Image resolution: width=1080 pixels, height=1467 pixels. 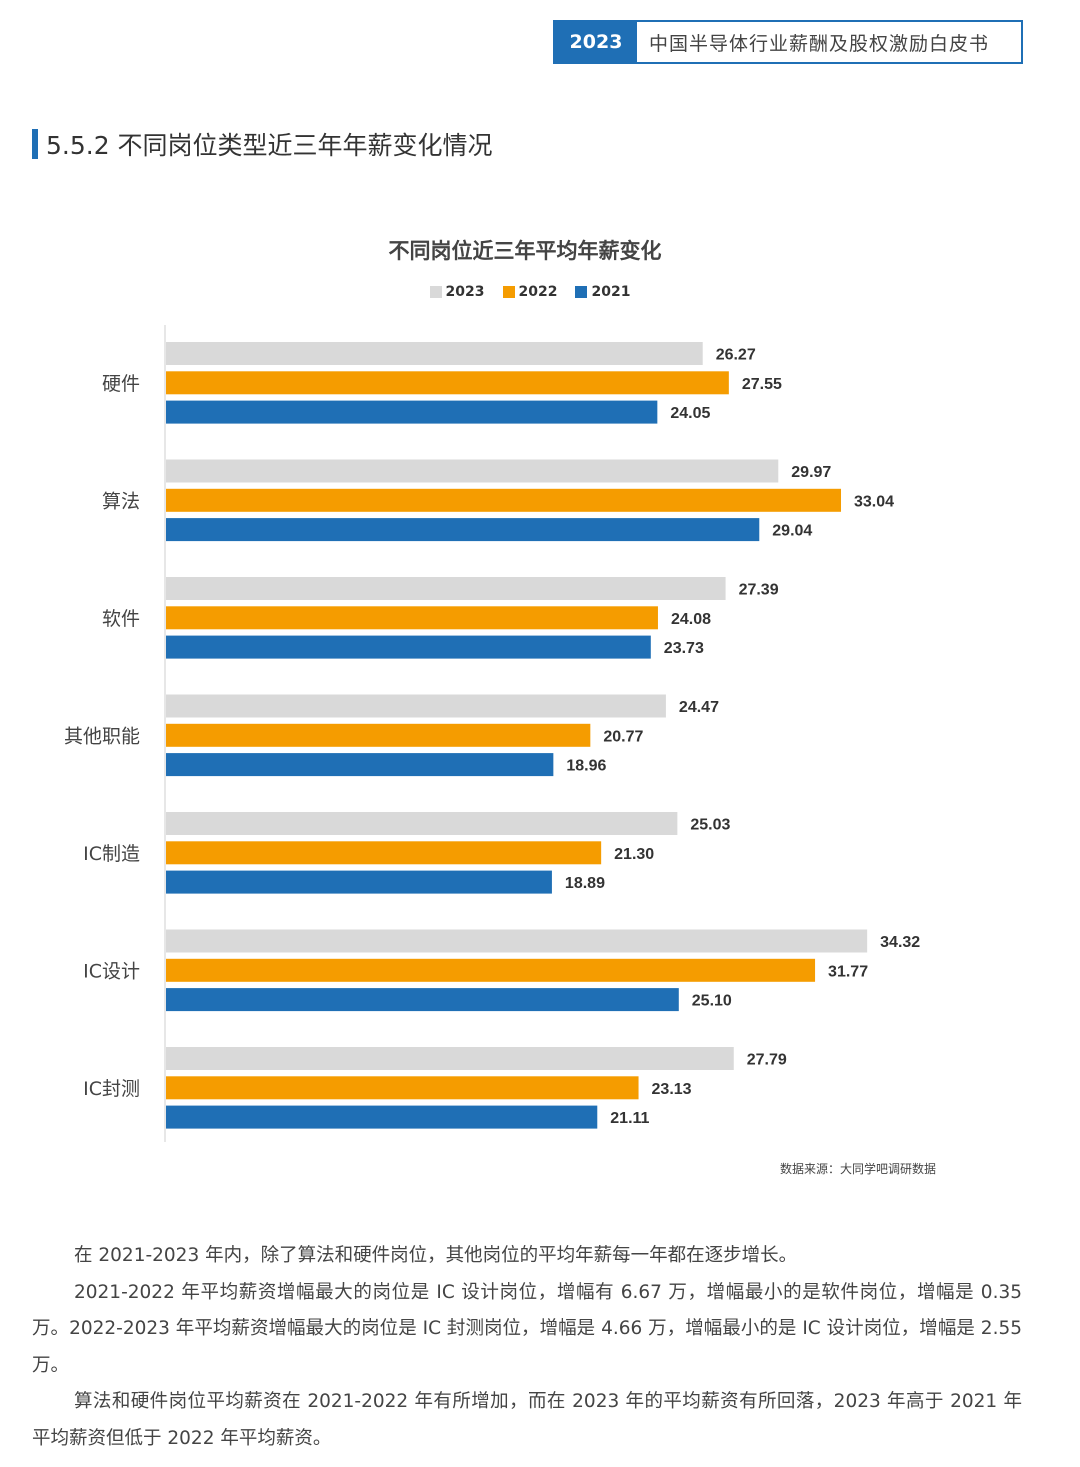 I want to click on legend-swatch-2021, so click(x=581, y=292).